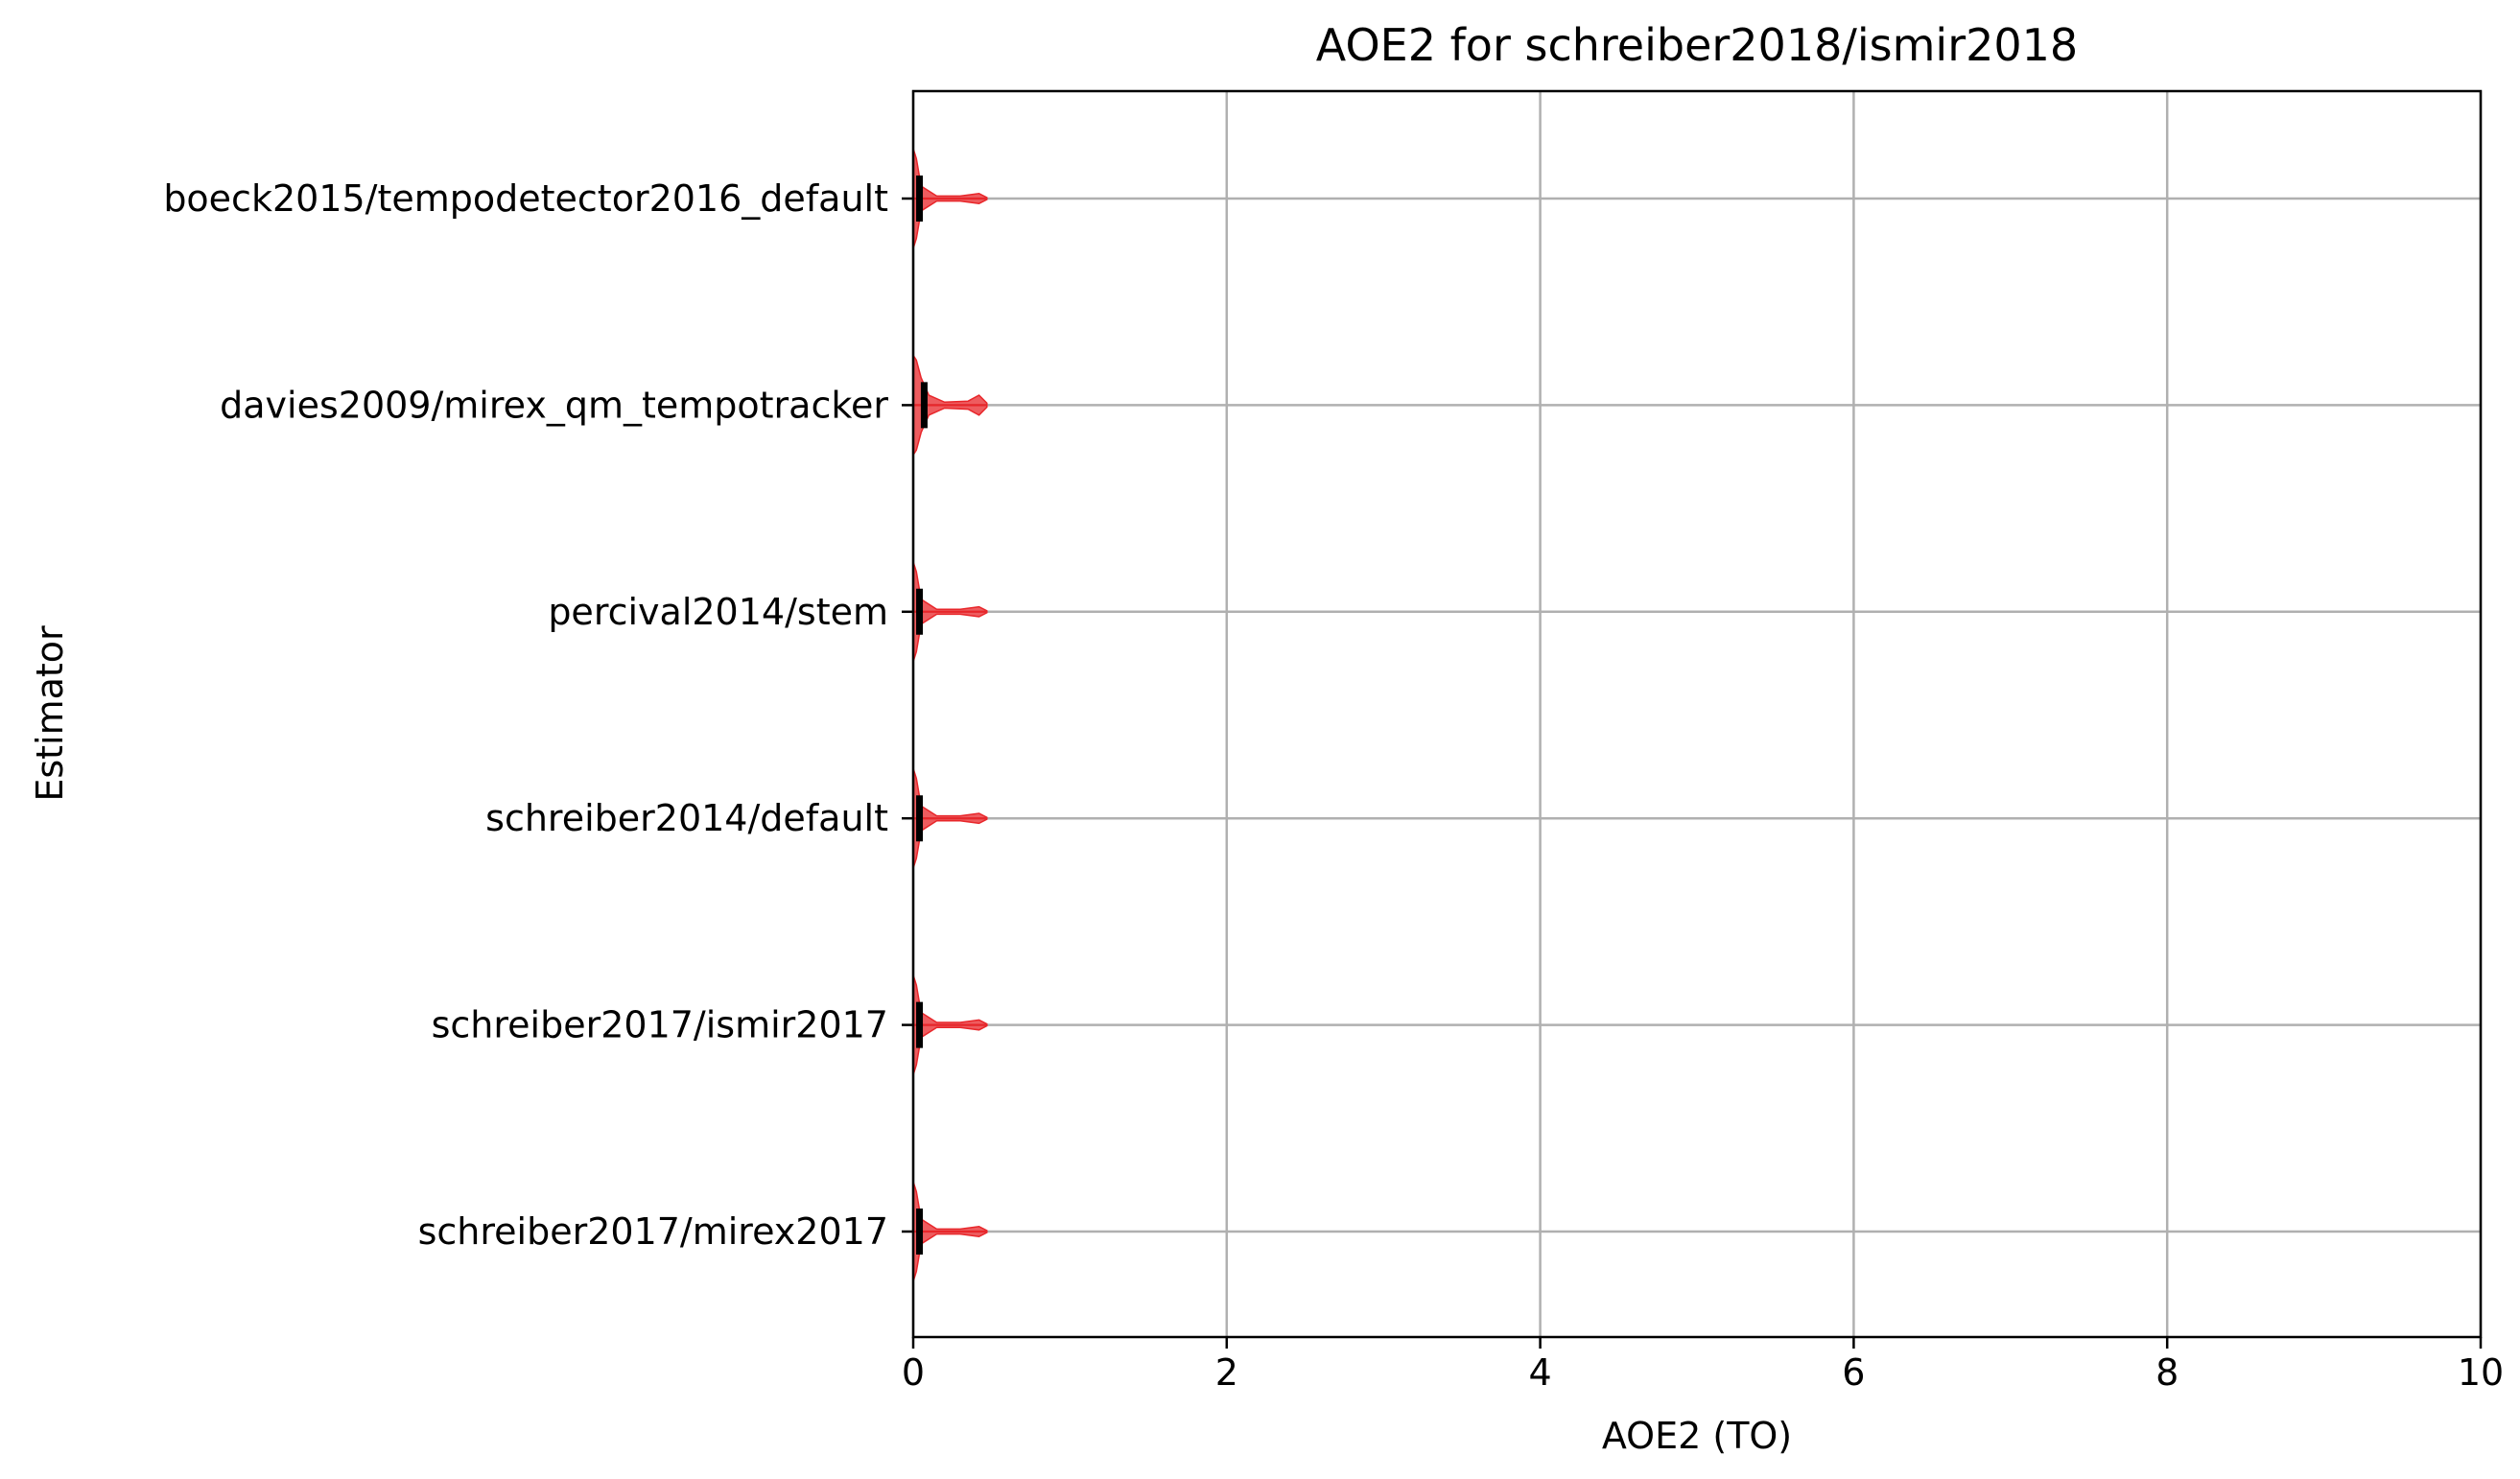 This screenshot has height=1479, width=2520. What do you see at coordinates (1703, 1365) in the screenshot?
I see `x-axis-ticks: 0 2 4 6 8 10` at bounding box center [1703, 1365].